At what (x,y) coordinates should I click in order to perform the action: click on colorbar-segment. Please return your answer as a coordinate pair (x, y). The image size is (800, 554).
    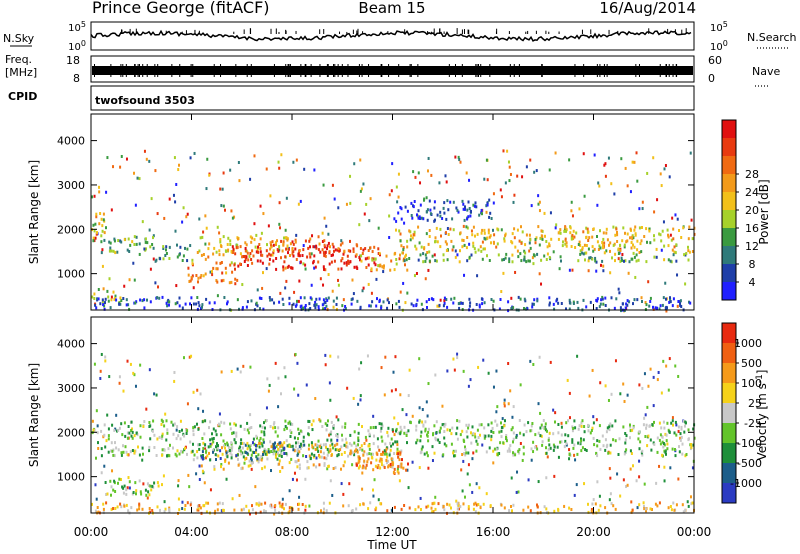
    Looking at the image, I should click on (729, 291).